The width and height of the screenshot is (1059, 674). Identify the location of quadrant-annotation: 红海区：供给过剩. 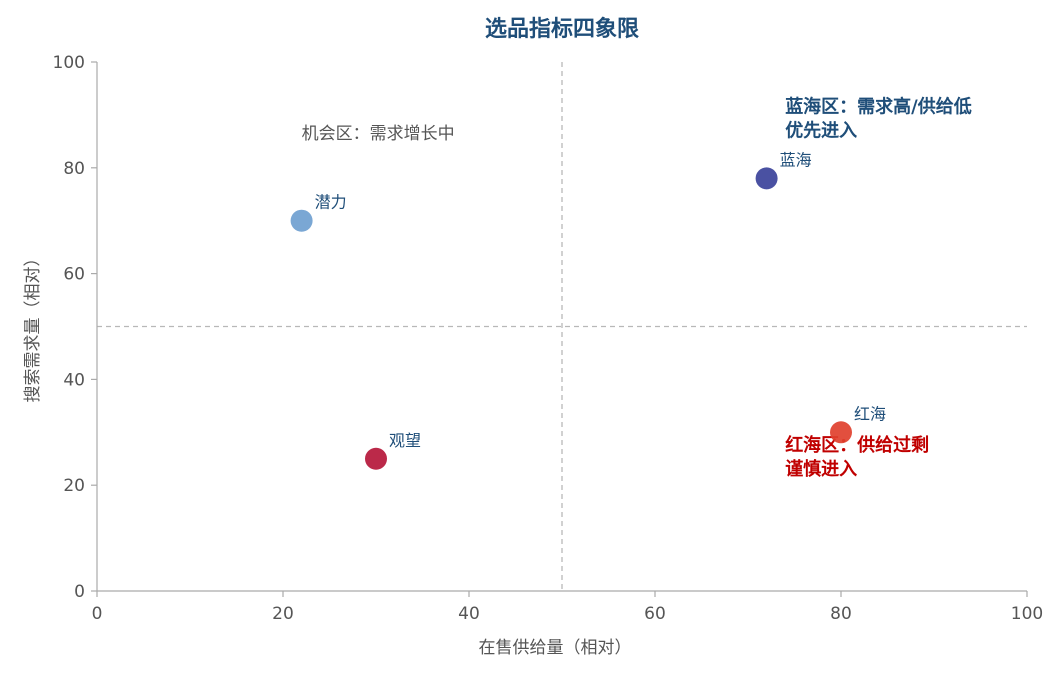
(857, 445).